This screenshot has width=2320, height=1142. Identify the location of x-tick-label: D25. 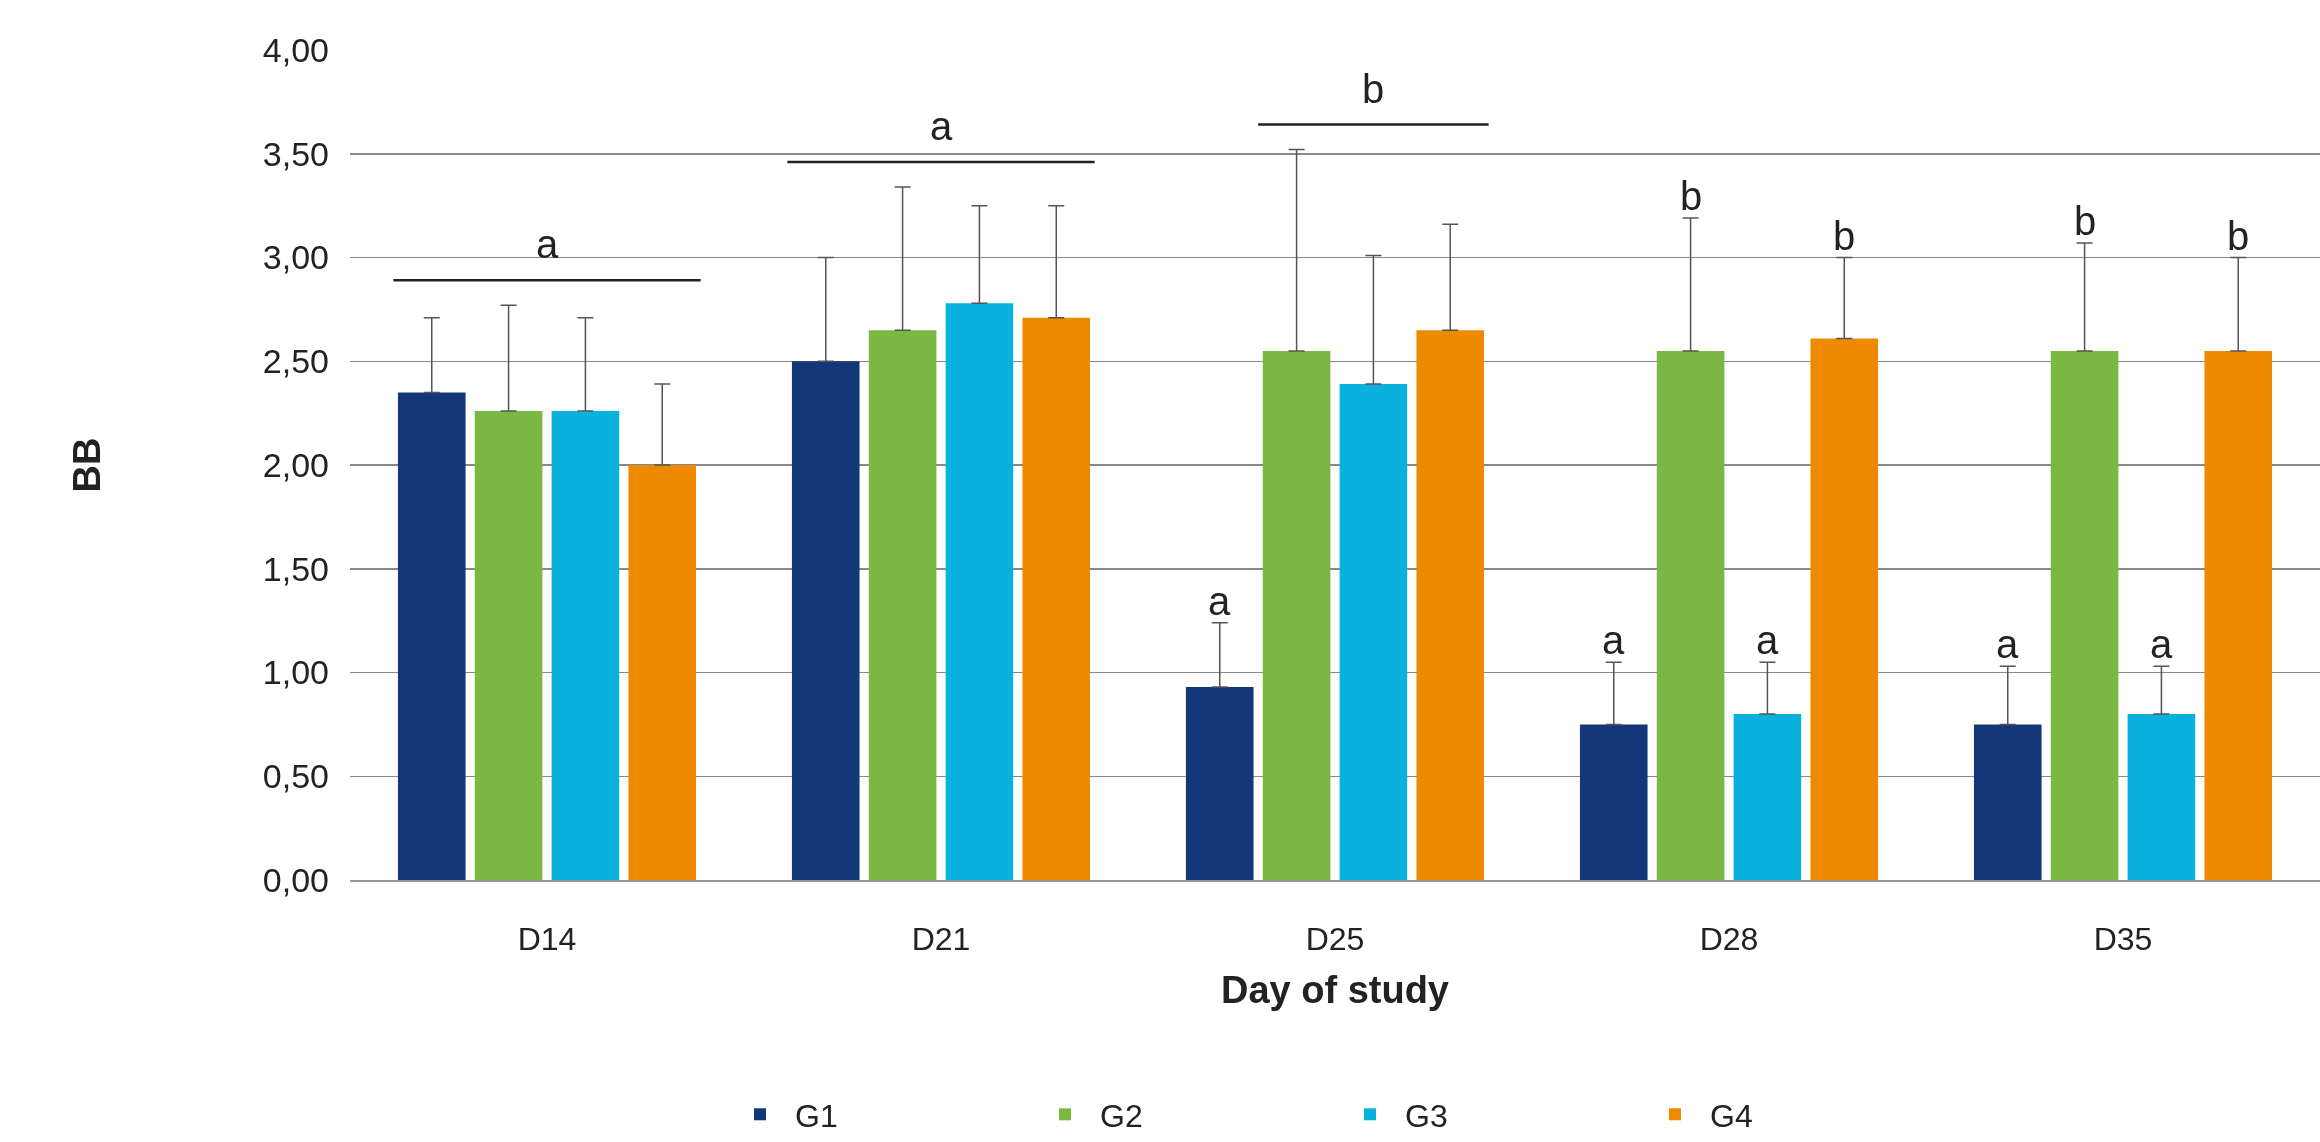
(1335, 939).